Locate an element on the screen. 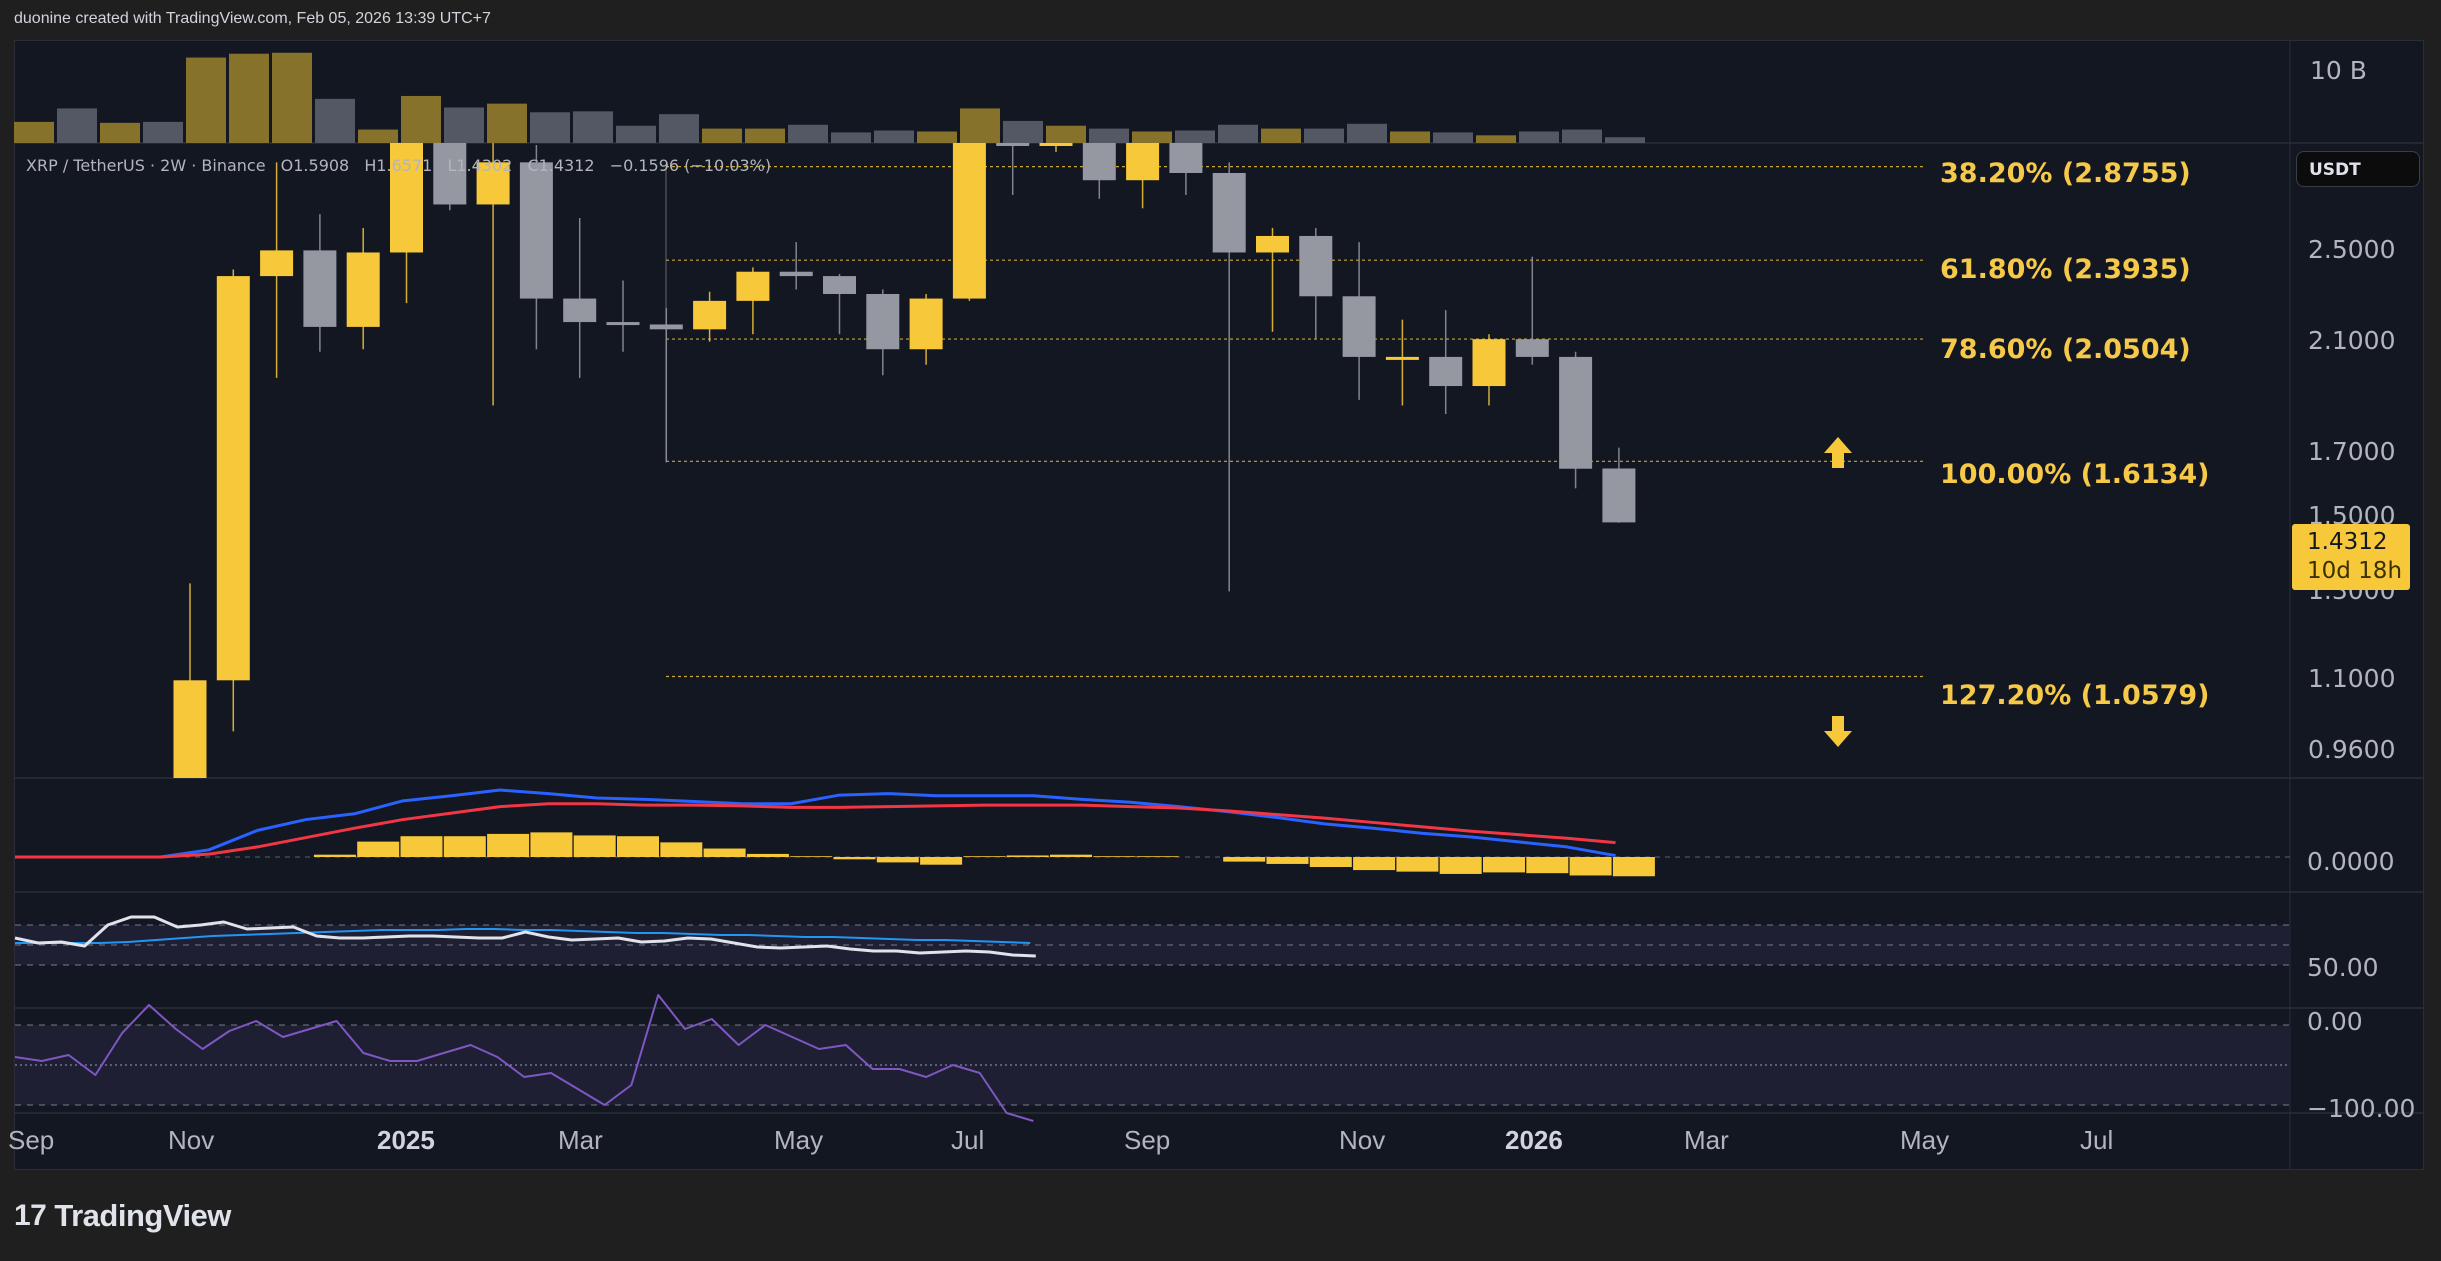 This screenshot has height=1261, width=2441. ohlc-low: L1.4302 is located at coordinates (480, 165).